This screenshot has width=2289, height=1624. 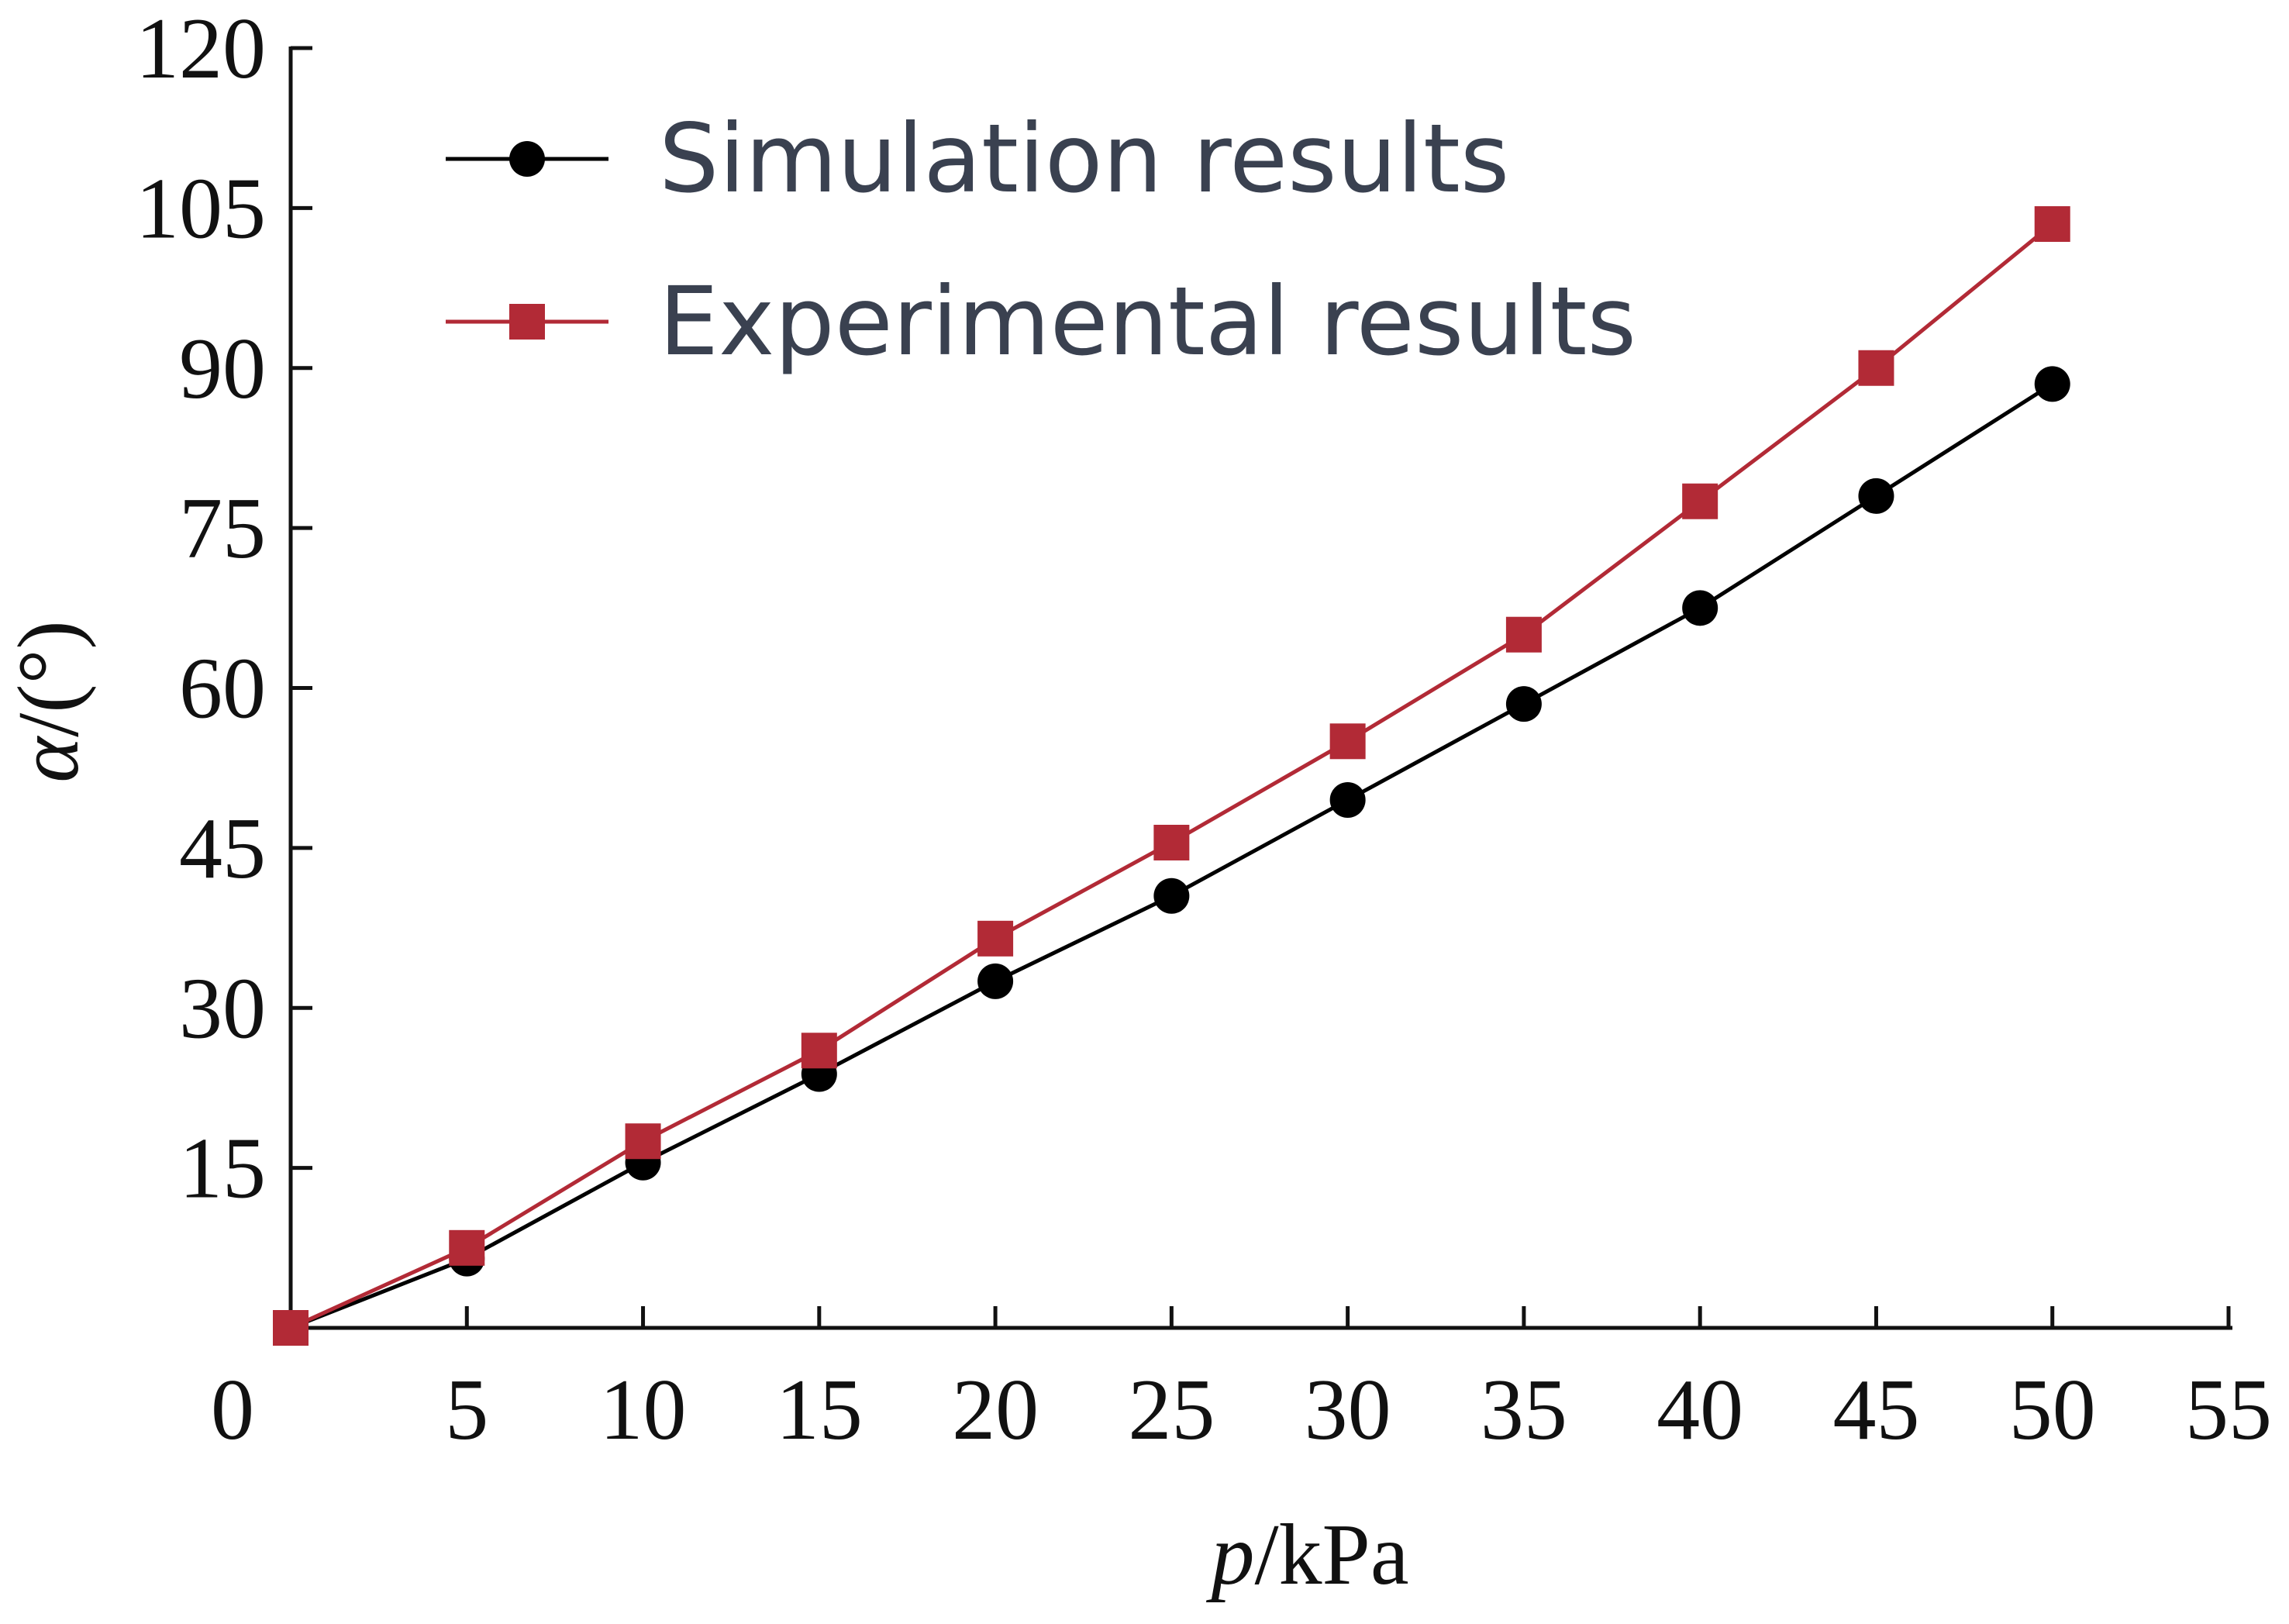 I want to click on y-tick-label: 75, so click(x=222, y=529).